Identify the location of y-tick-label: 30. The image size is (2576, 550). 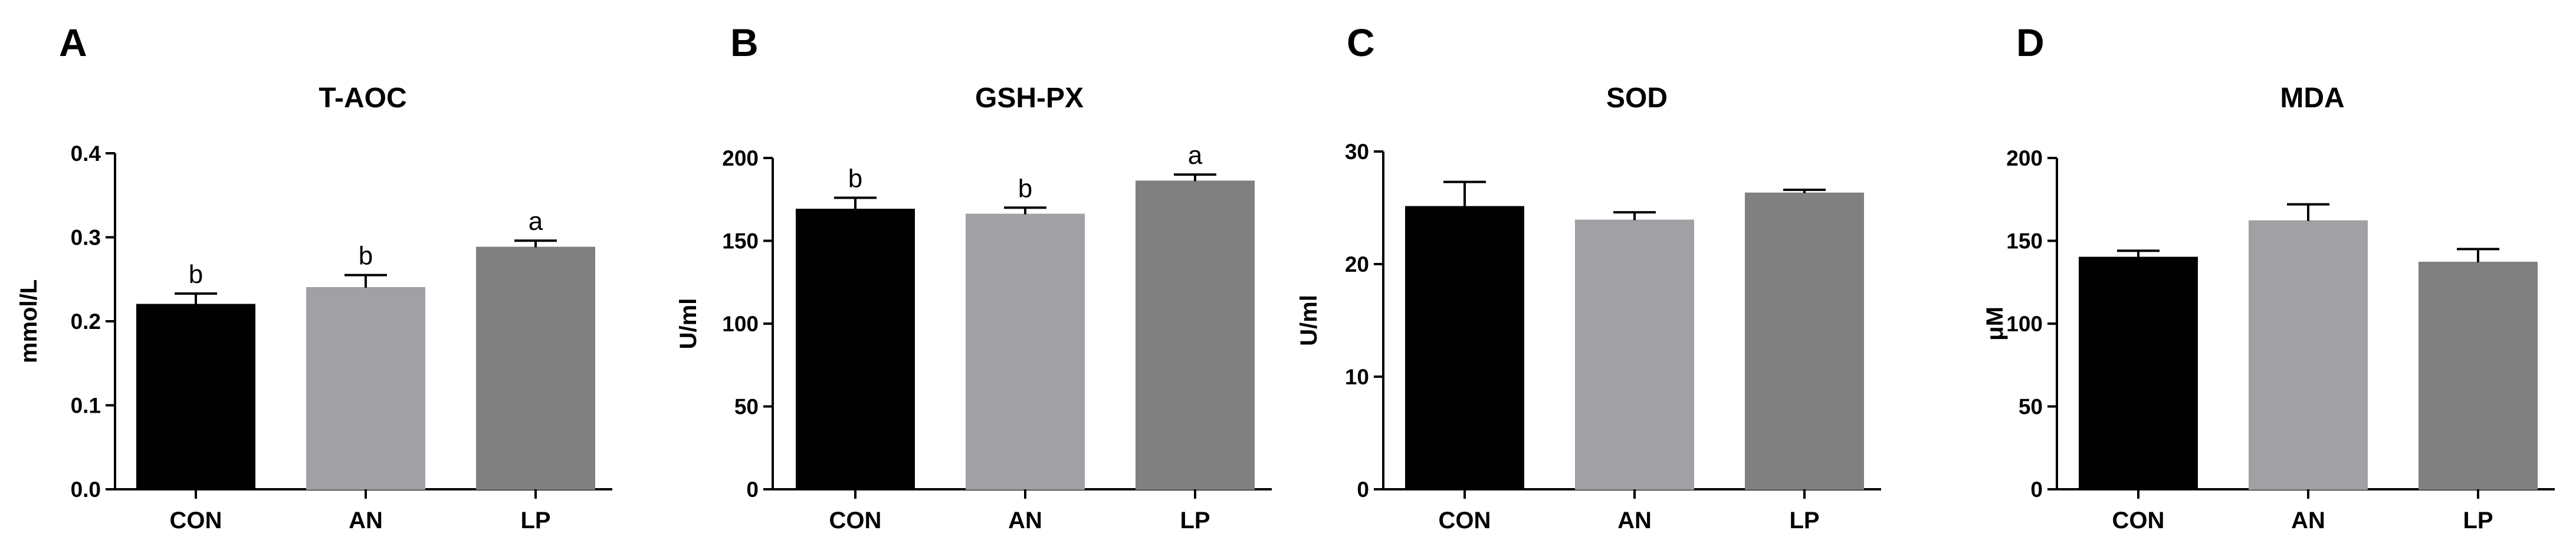
(1357, 152).